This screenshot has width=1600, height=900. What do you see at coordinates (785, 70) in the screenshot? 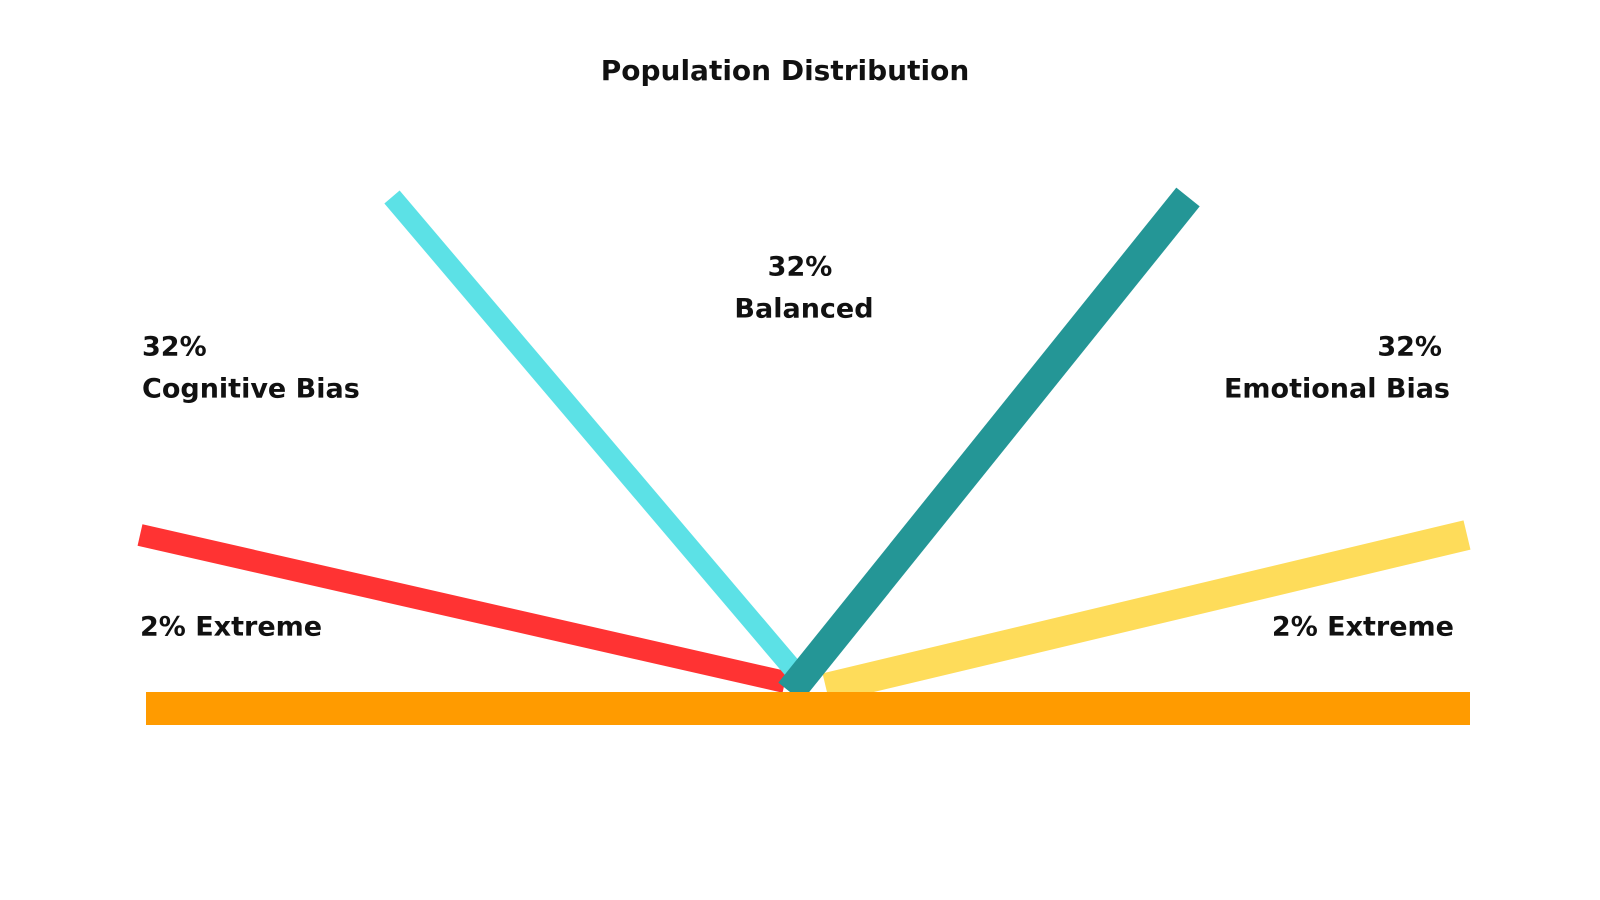
I see `title: Population Distribution` at bounding box center [785, 70].